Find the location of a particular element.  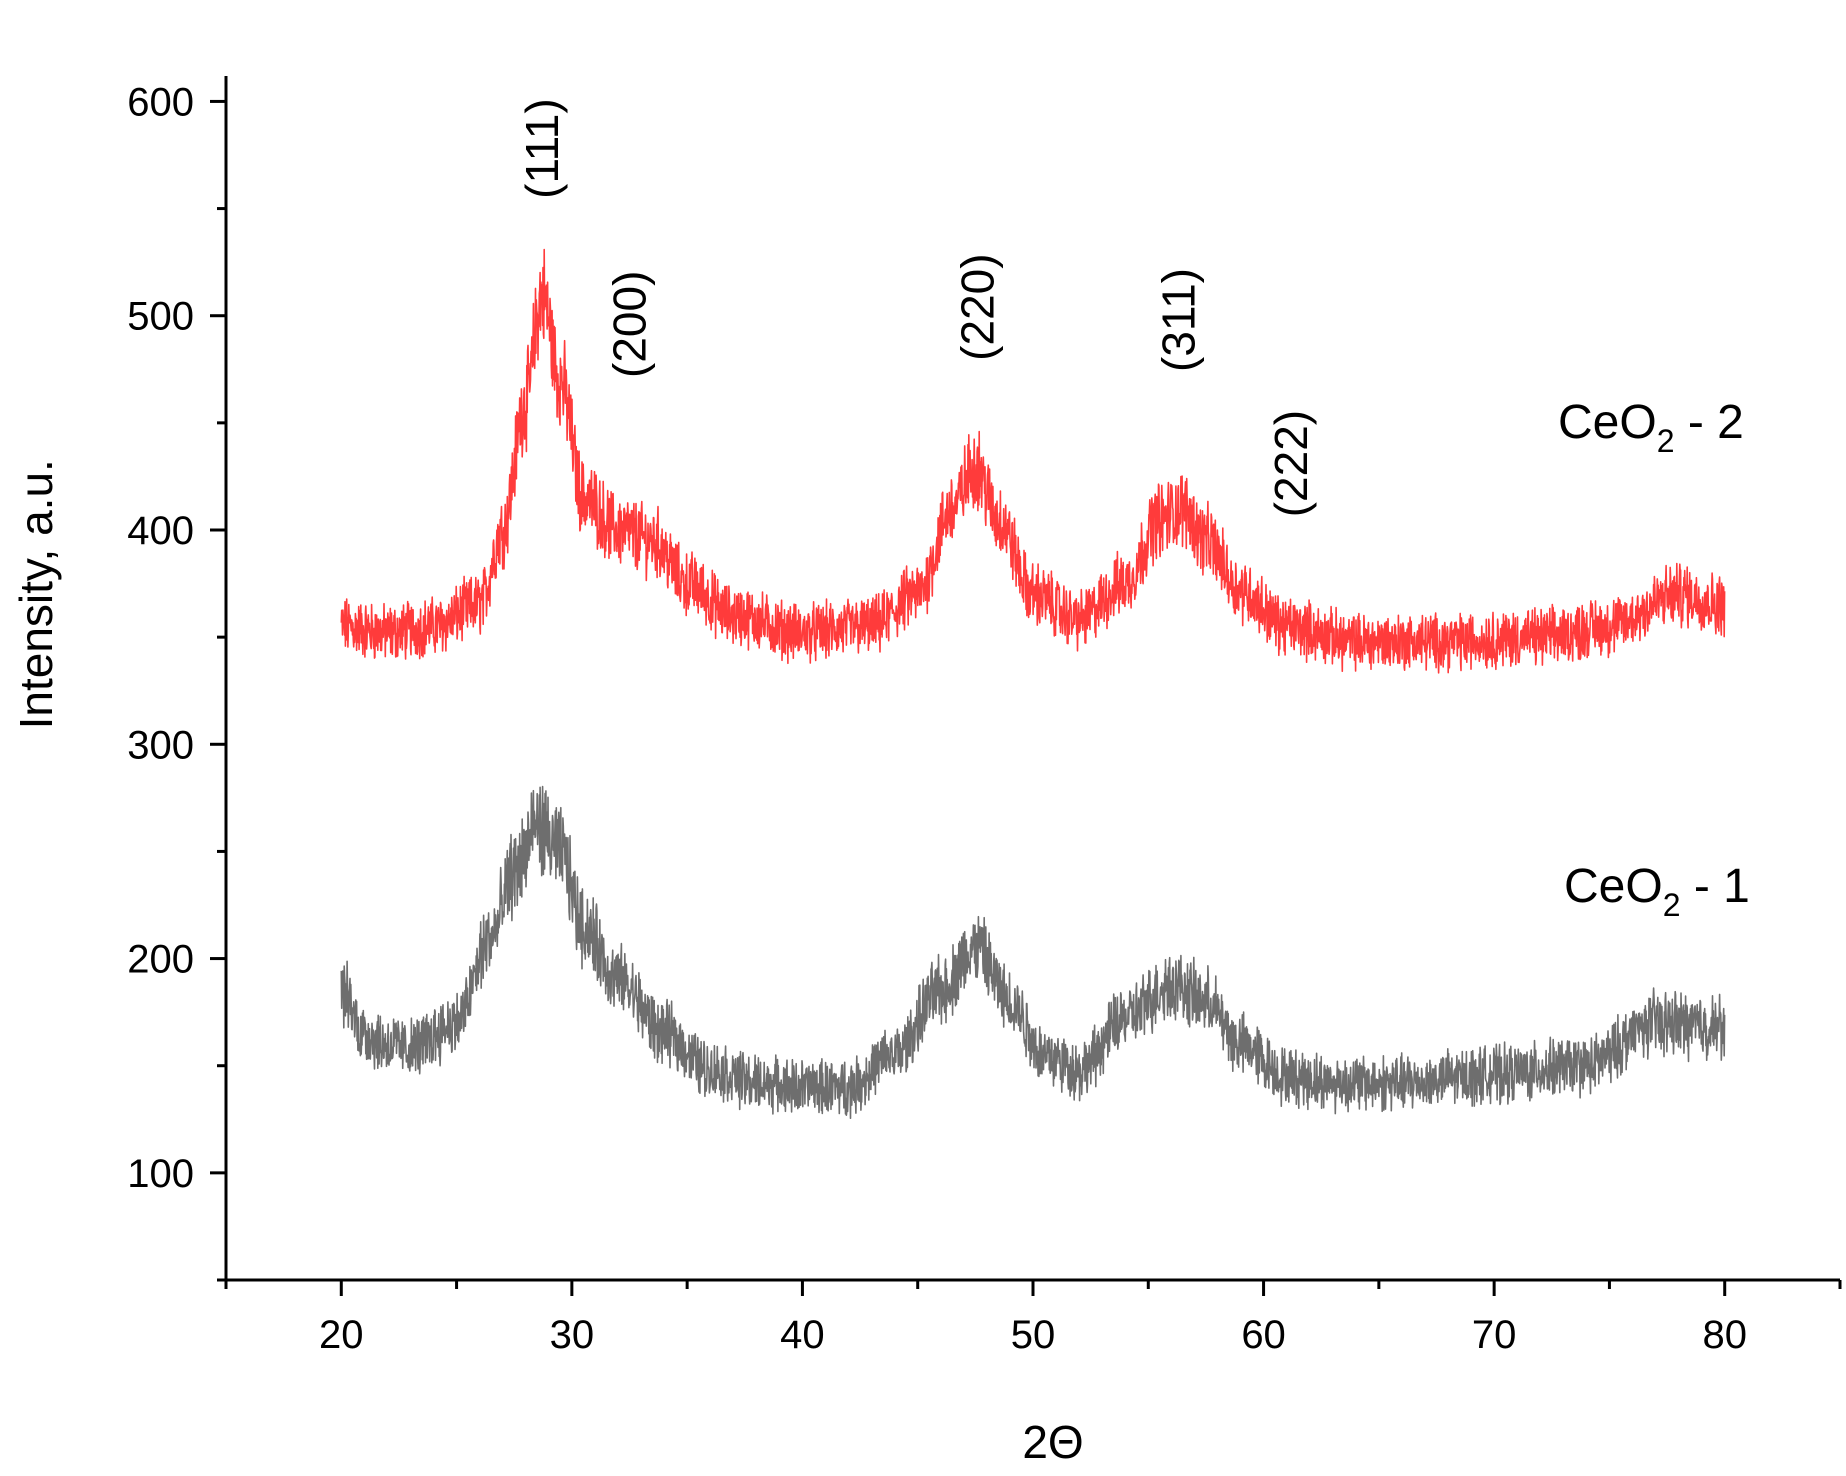

y-tick-label: 600 is located at coordinates (160, 102).